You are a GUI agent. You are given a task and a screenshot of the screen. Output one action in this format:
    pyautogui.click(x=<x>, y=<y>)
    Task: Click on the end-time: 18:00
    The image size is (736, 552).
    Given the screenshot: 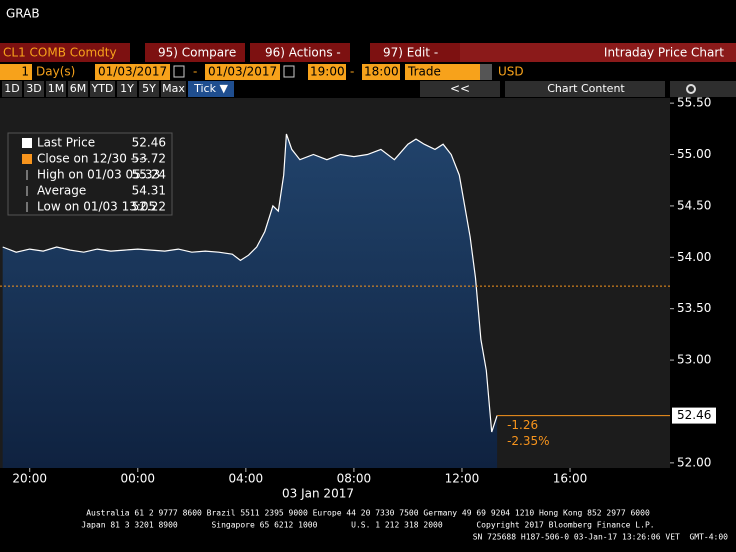 What is the action you would take?
    pyautogui.click(x=381, y=72)
    